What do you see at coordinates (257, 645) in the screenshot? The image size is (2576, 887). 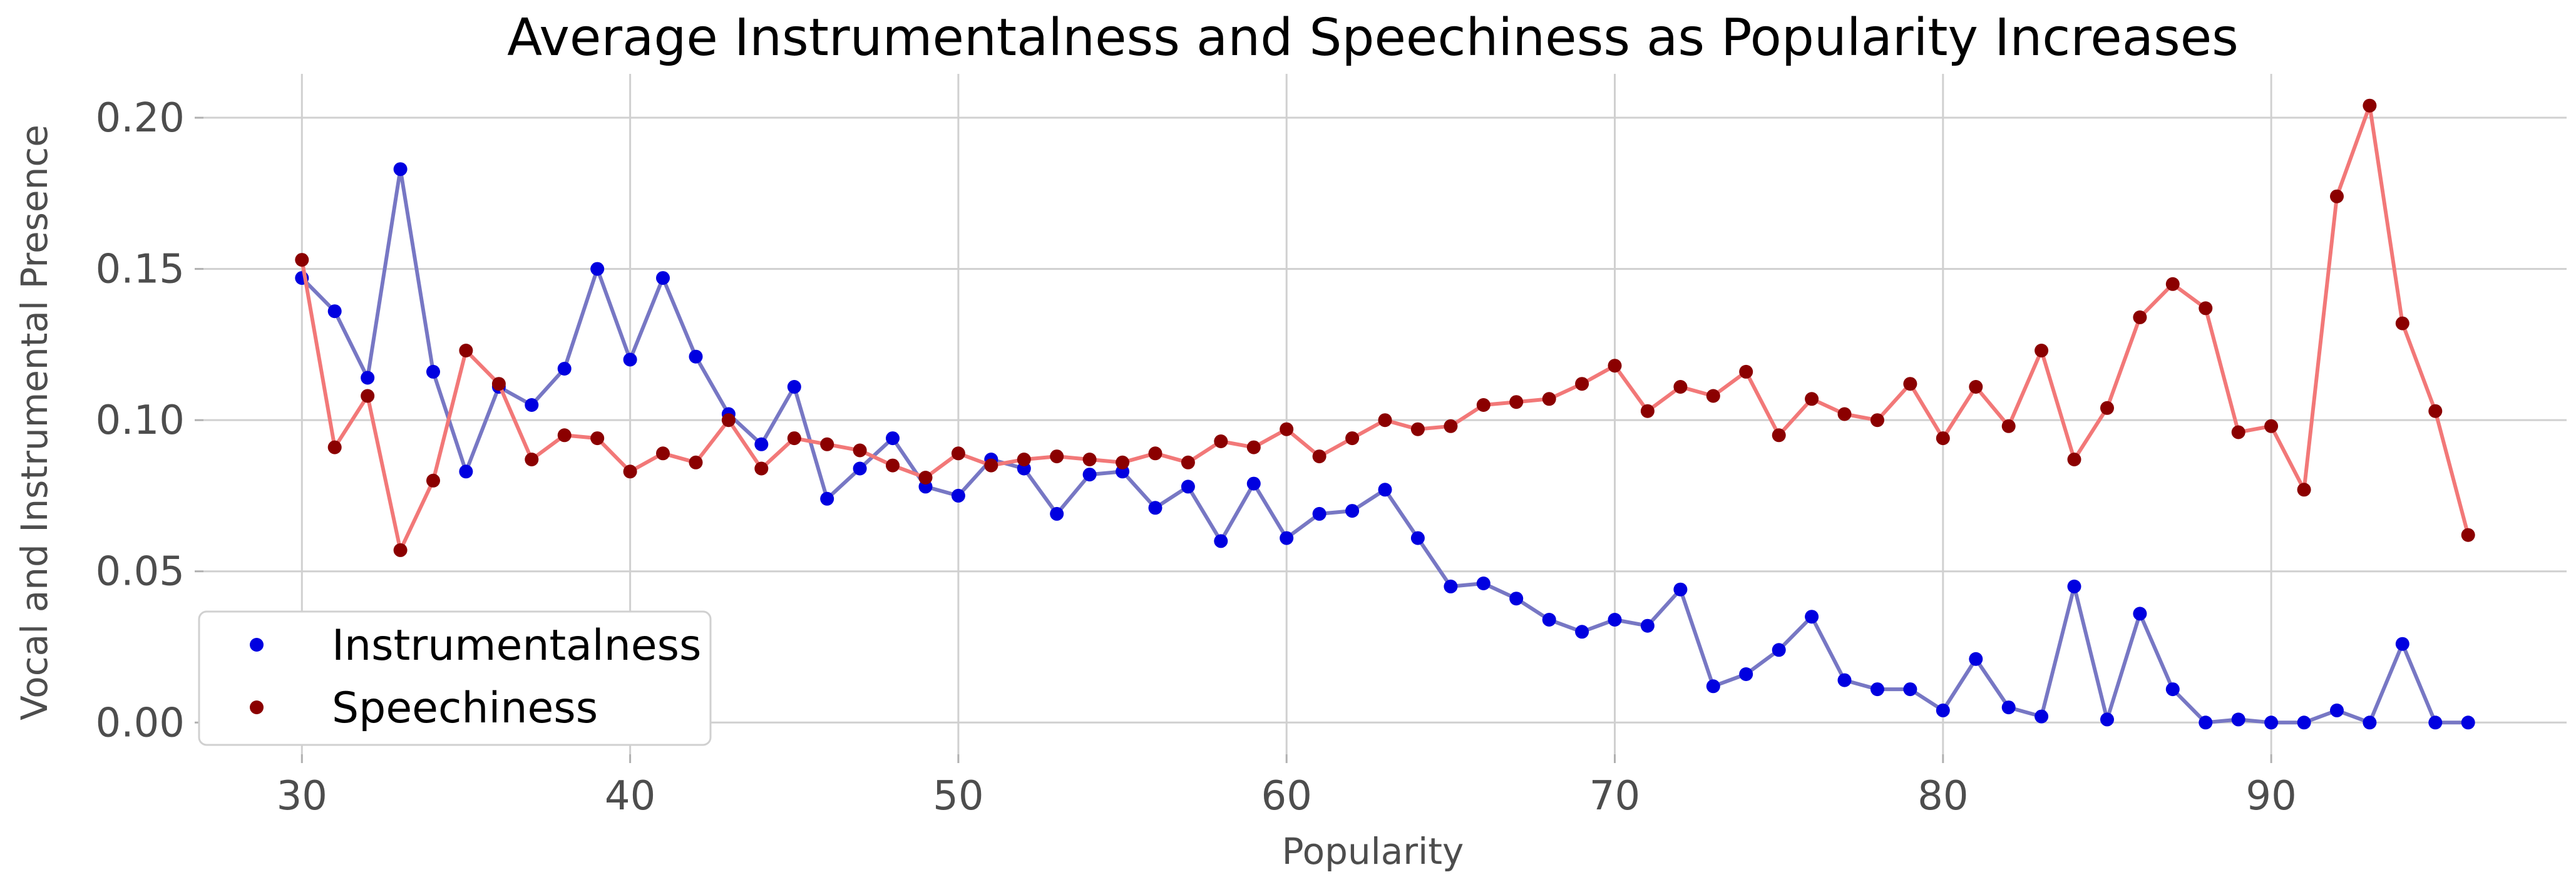 I see `legend-marker-instrumentalness` at bounding box center [257, 645].